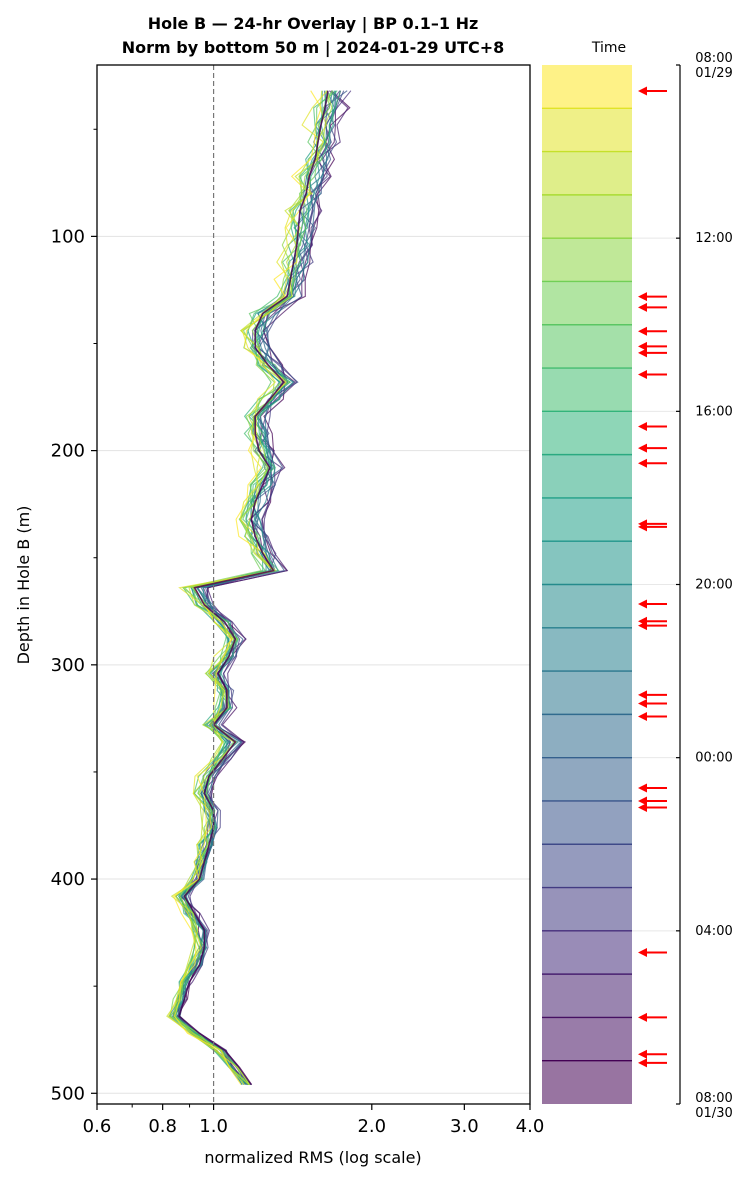 This screenshot has height=1181, width=750. I want to click on x-tick-label: 3.0, so click(464, 1126).